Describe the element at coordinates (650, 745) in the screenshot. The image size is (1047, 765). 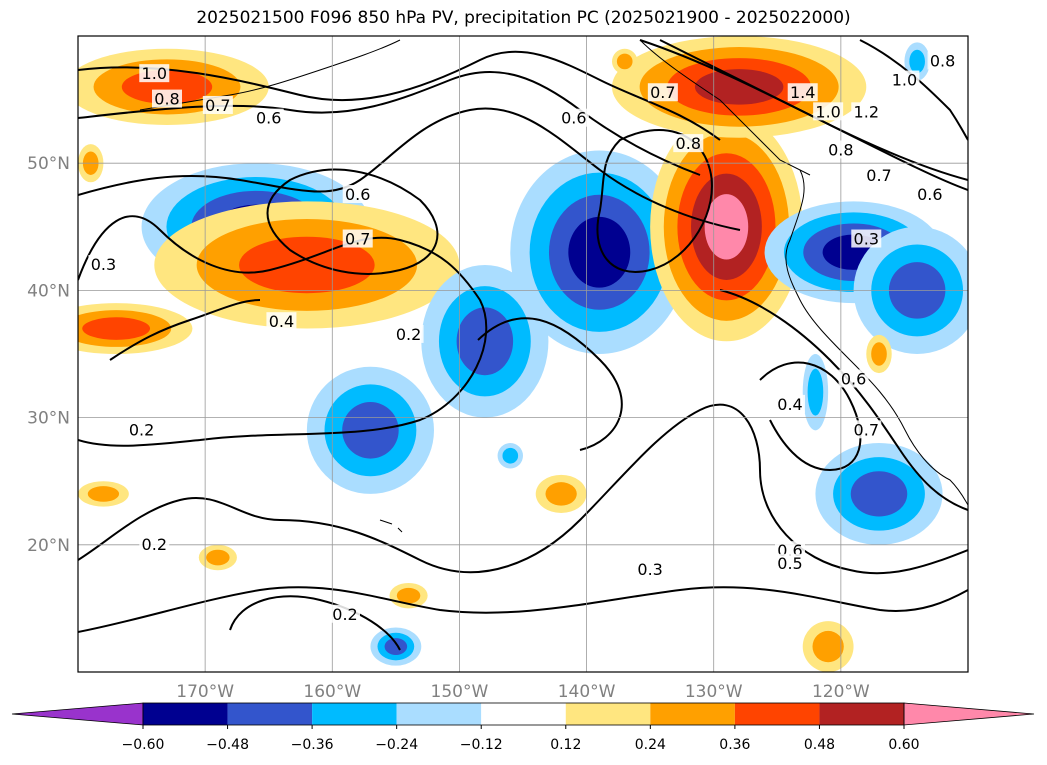
I see `colorbar-tick-label: 0.24` at that location.